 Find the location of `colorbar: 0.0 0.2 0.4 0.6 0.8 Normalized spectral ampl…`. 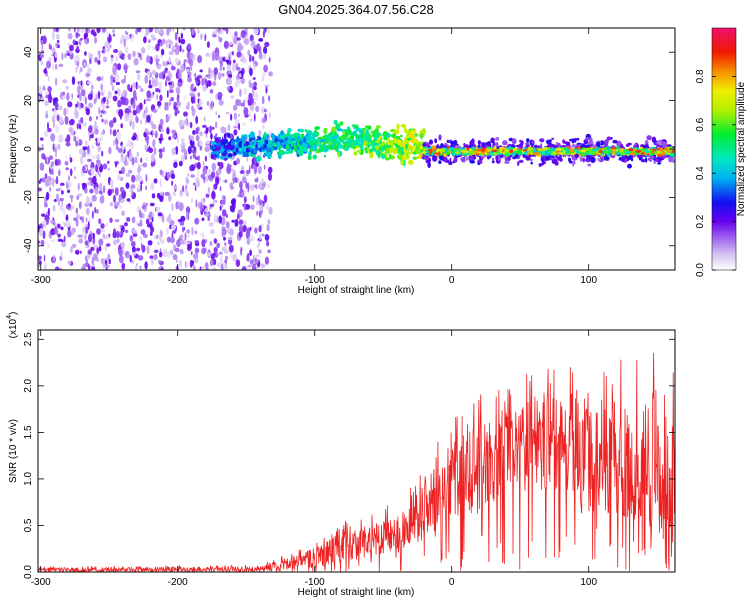

colorbar: 0.0 0.2 0.4 0.6 0.8 Normalized spectral ampl… is located at coordinates (721, 152).